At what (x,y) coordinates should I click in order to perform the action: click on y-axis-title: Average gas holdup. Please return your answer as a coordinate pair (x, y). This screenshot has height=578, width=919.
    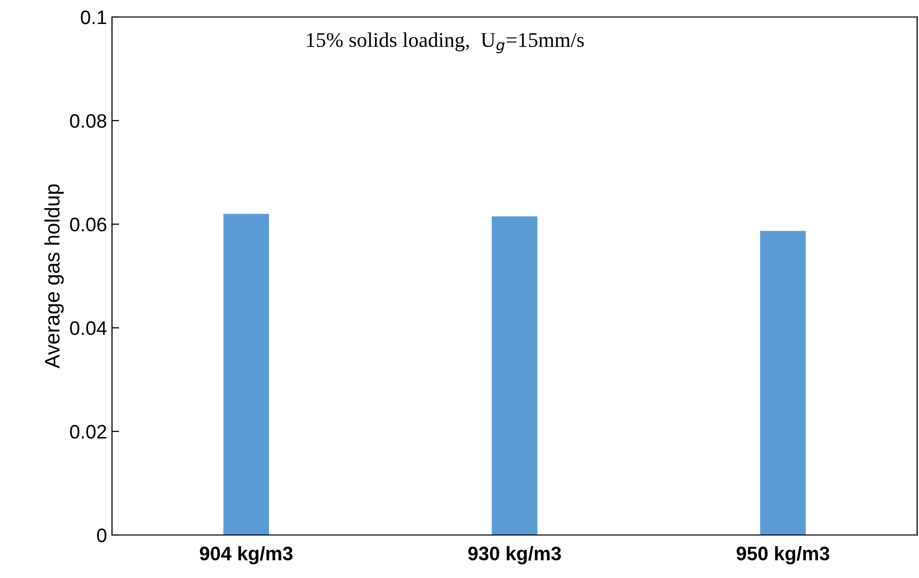
    Looking at the image, I should click on (54, 276).